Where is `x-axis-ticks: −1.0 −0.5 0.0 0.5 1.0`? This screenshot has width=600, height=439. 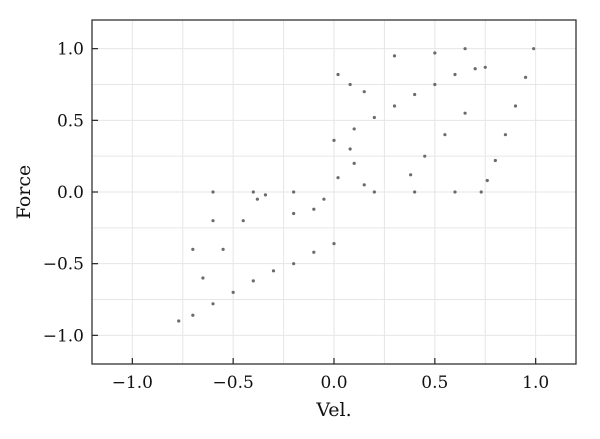 x-axis-ticks: −1.0 −0.5 0.0 0.5 1.0 is located at coordinates (330, 375).